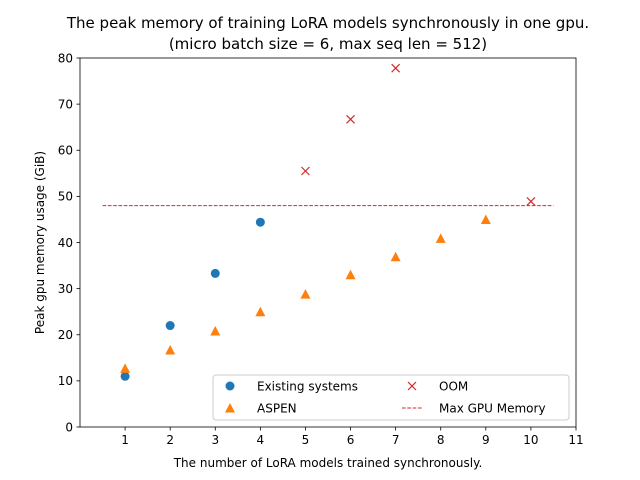 The image size is (640, 480). I want to click on legend-label: Max GPU Memory, so click(492, 408).